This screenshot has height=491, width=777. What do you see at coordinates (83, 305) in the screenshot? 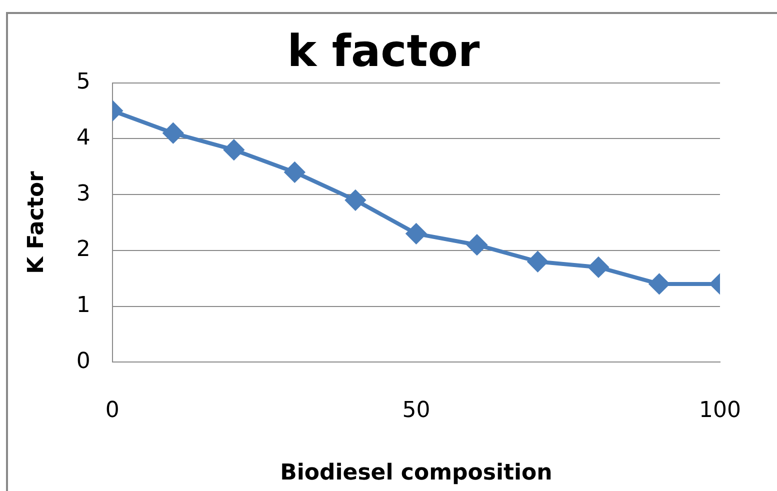
I see `y-tick-label: 1` at bounding box center [83, 305].